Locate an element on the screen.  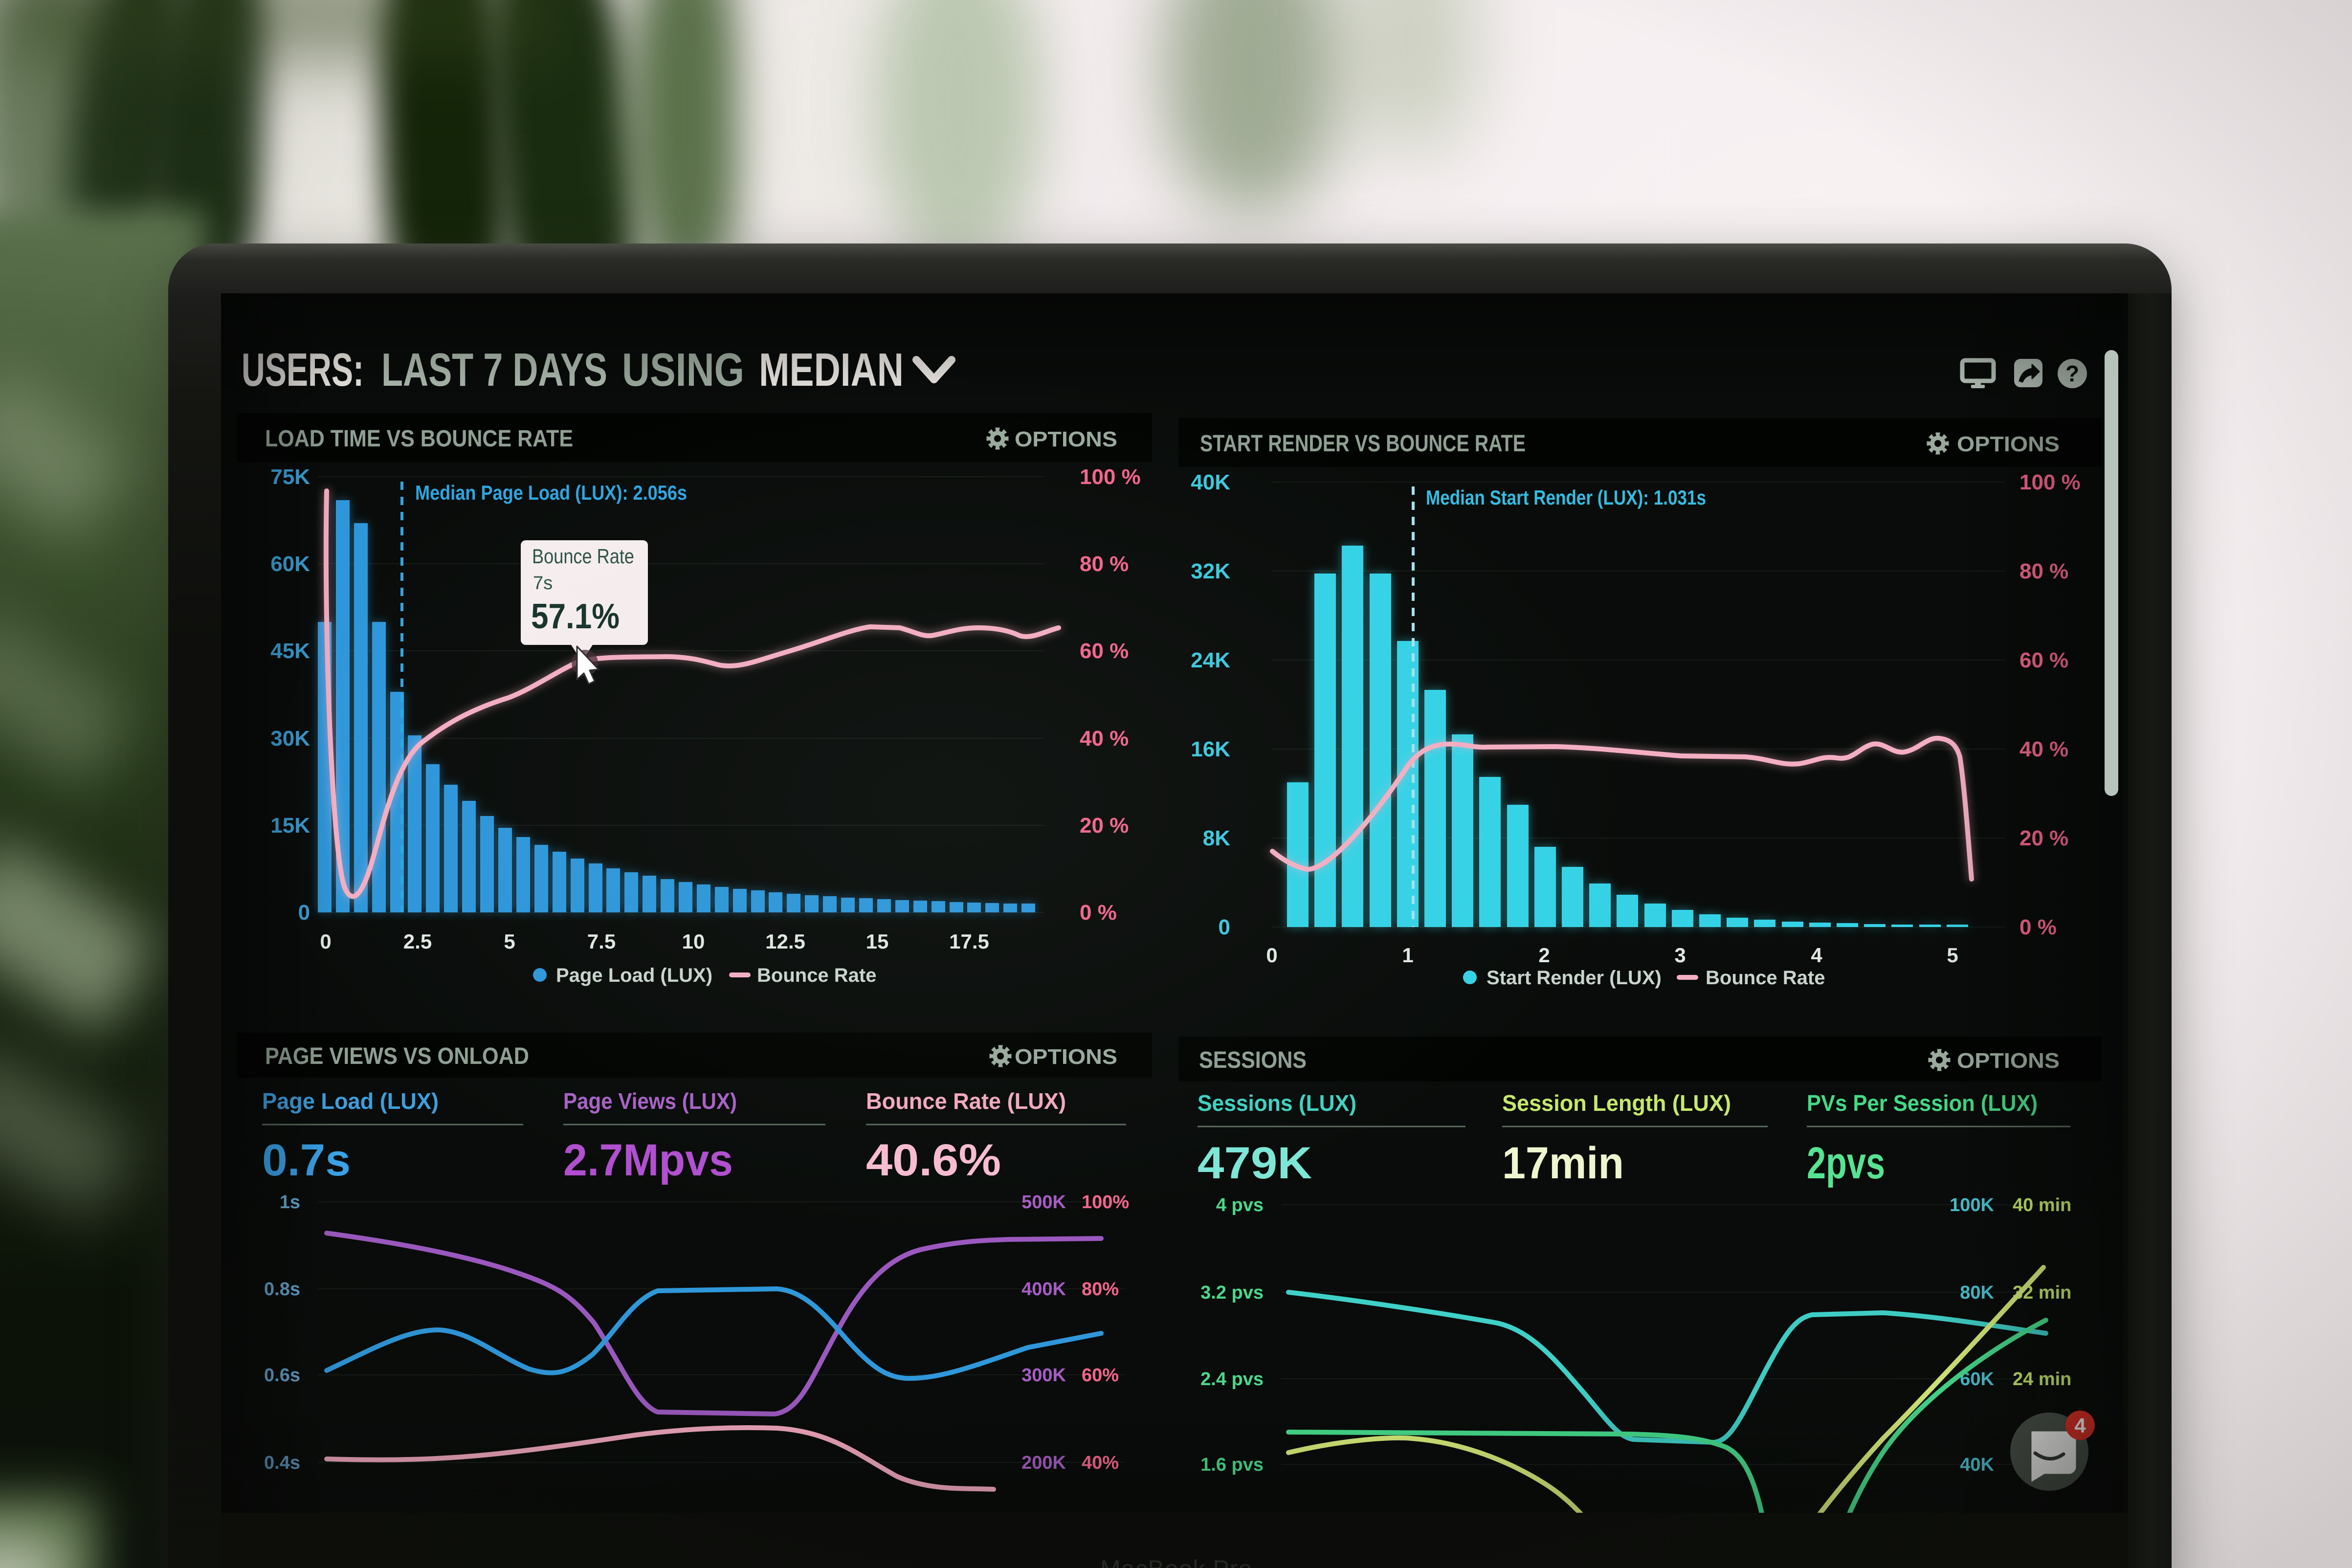
svg-text: 40% is located at coordinates (1100, 1463).